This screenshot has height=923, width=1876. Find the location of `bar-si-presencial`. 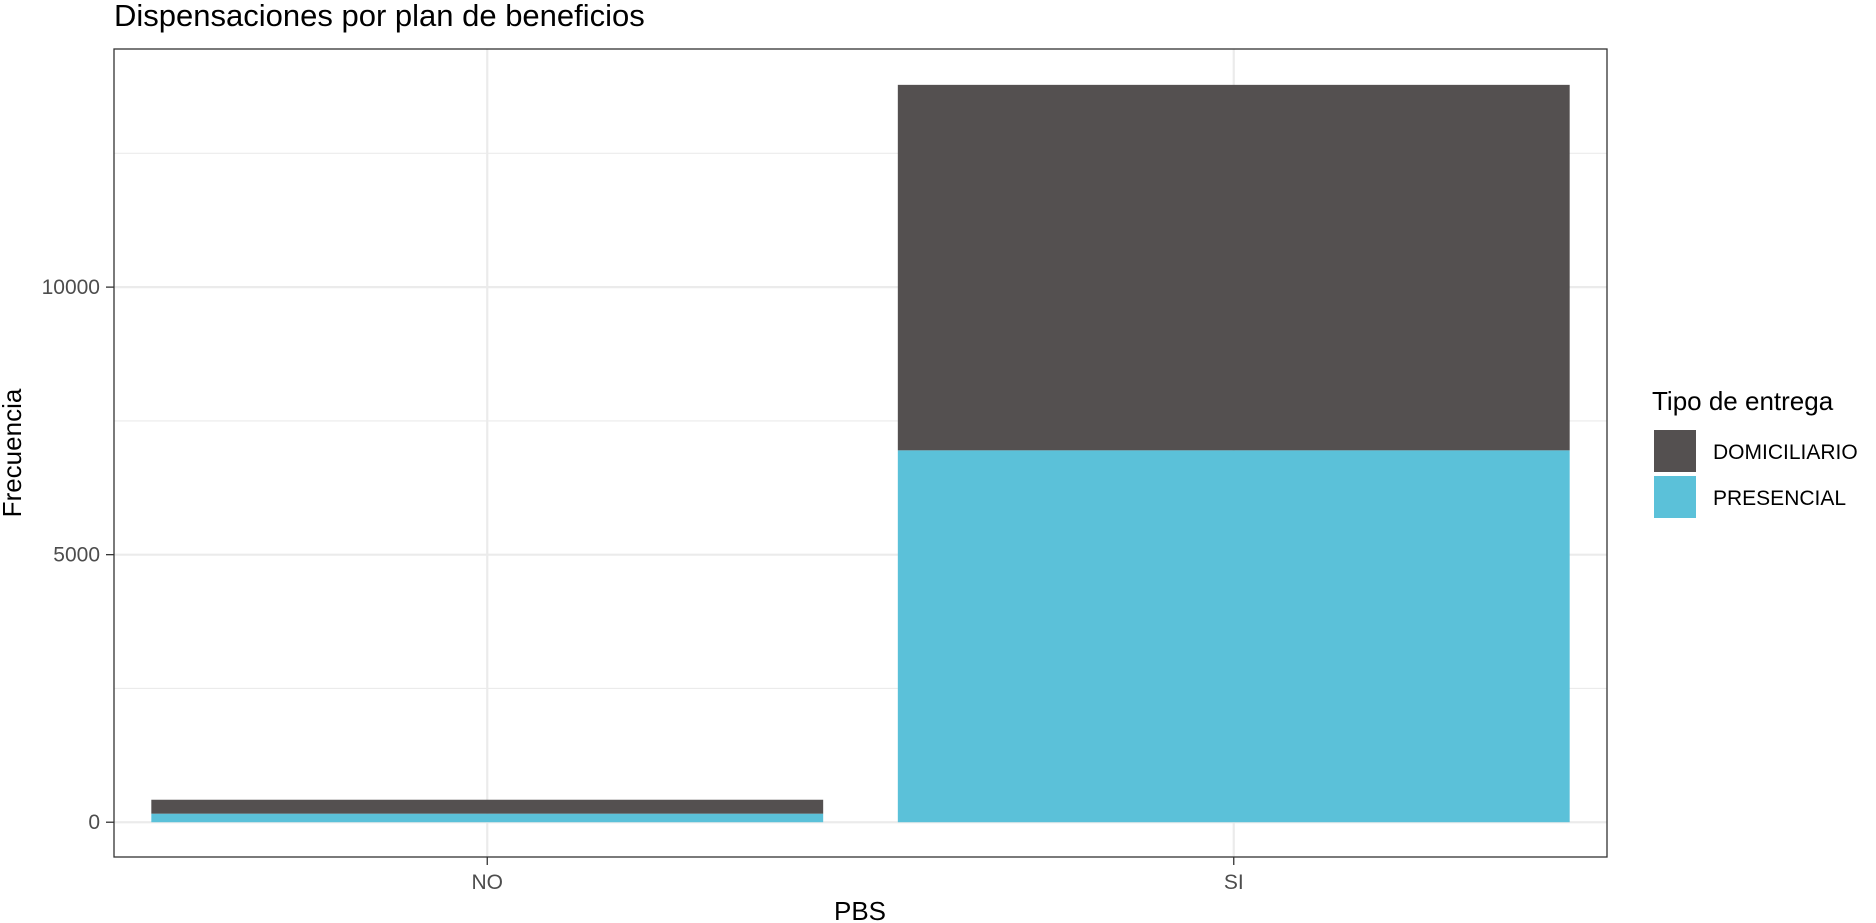

bar-si-presencial is located at coordinates (1233, 636).